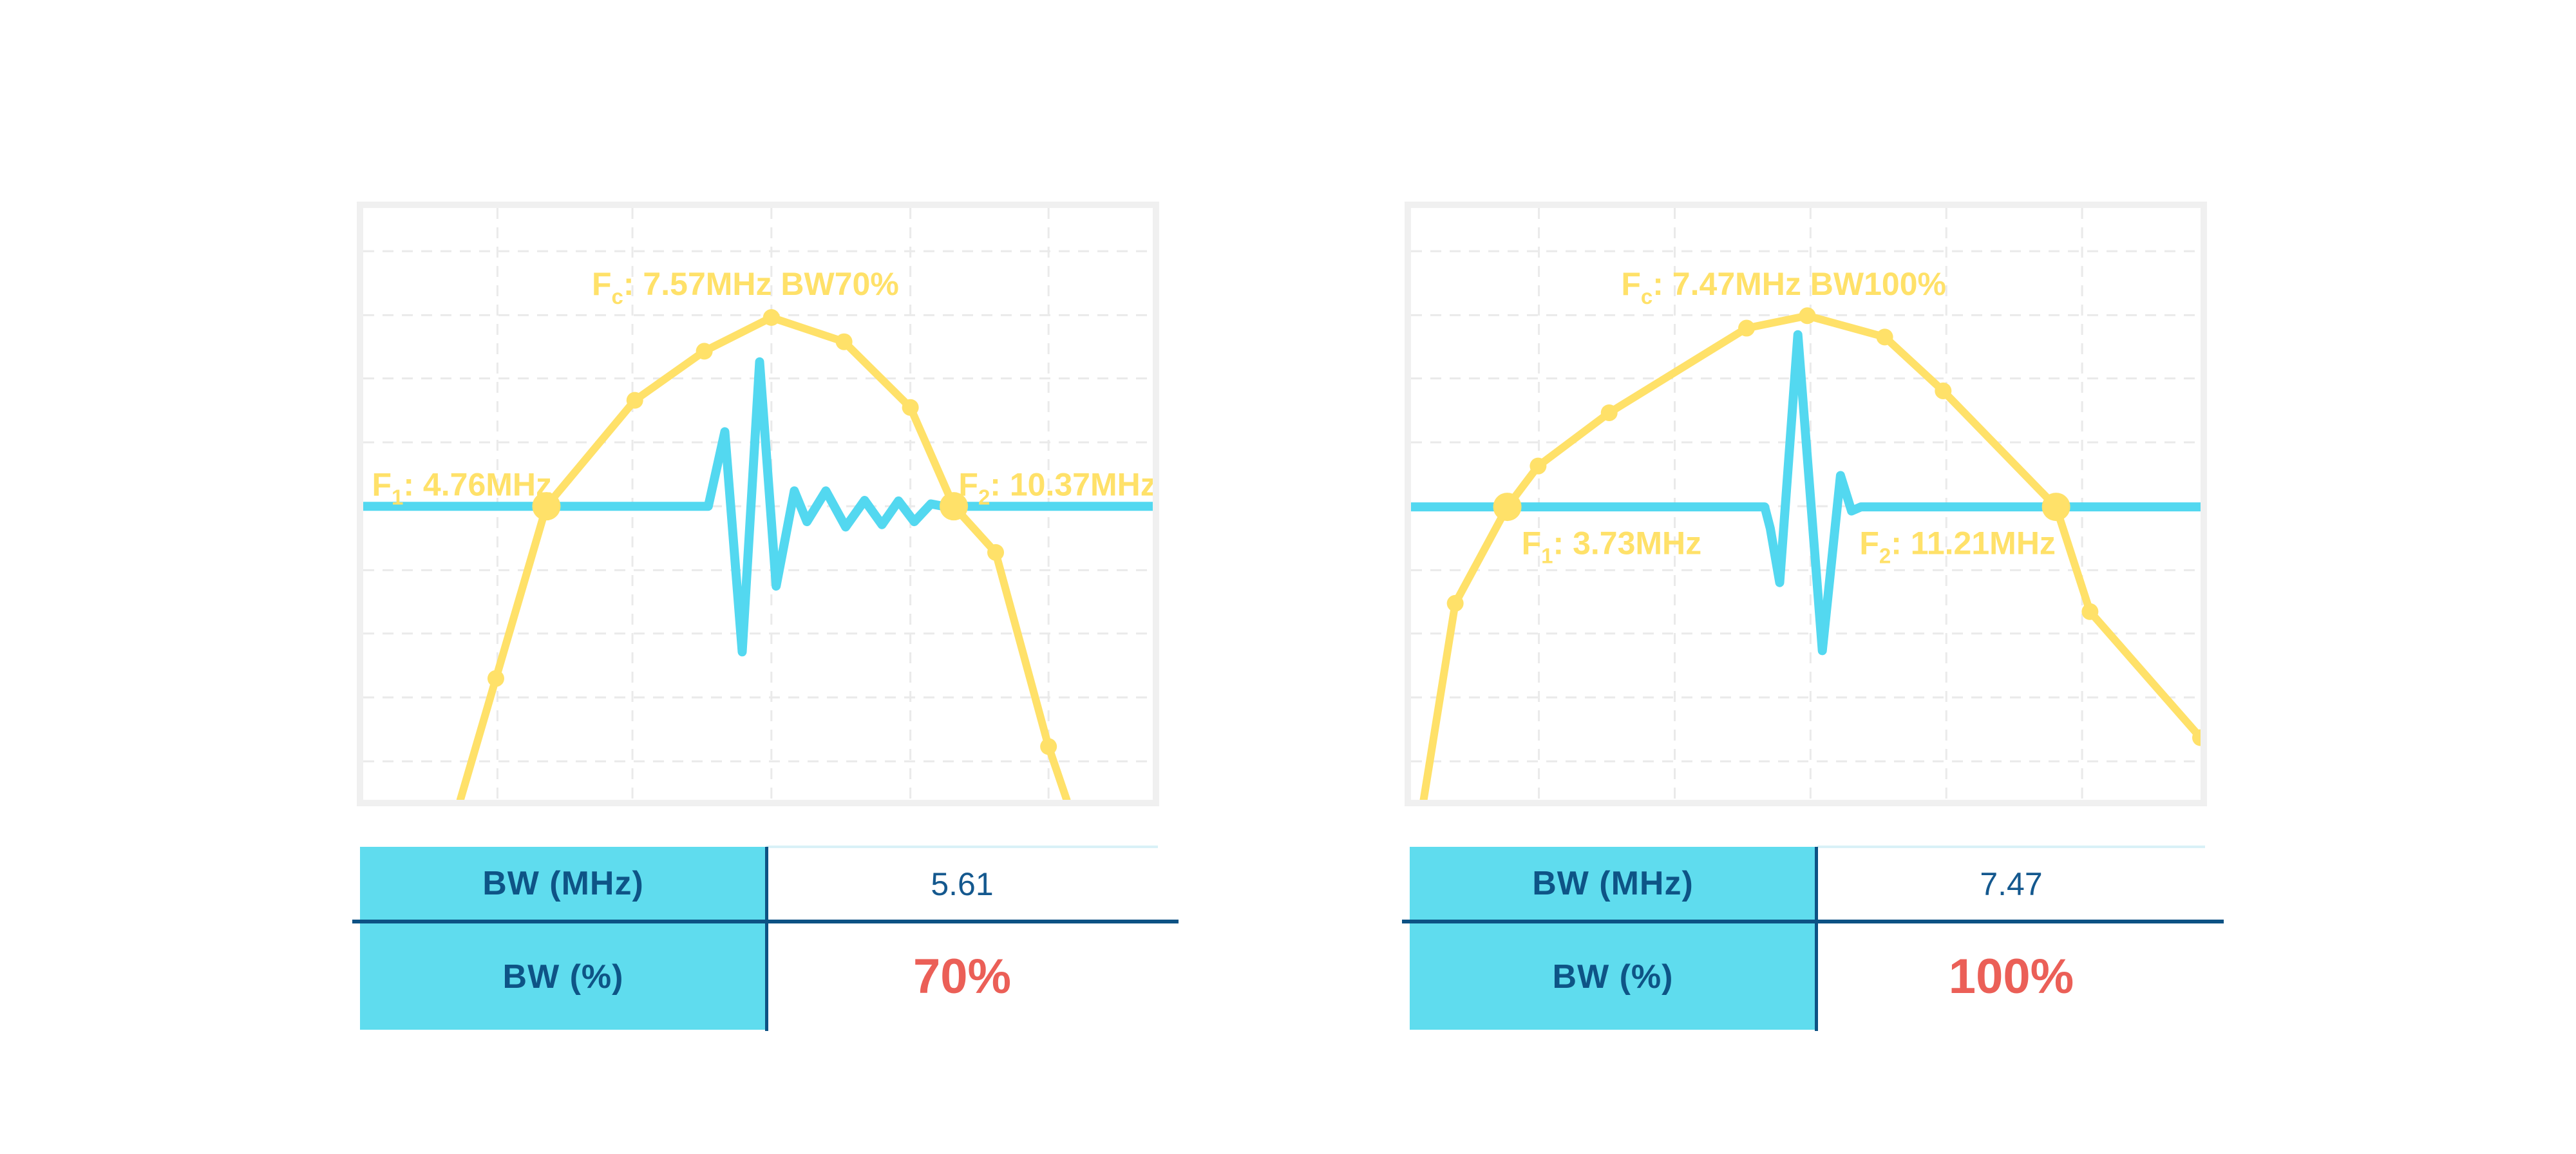 Image resolution: width=2576 pixels, height=1154 pixels. I want to click on f2-label: F2: 11.21MHz, so click(1958, 546).